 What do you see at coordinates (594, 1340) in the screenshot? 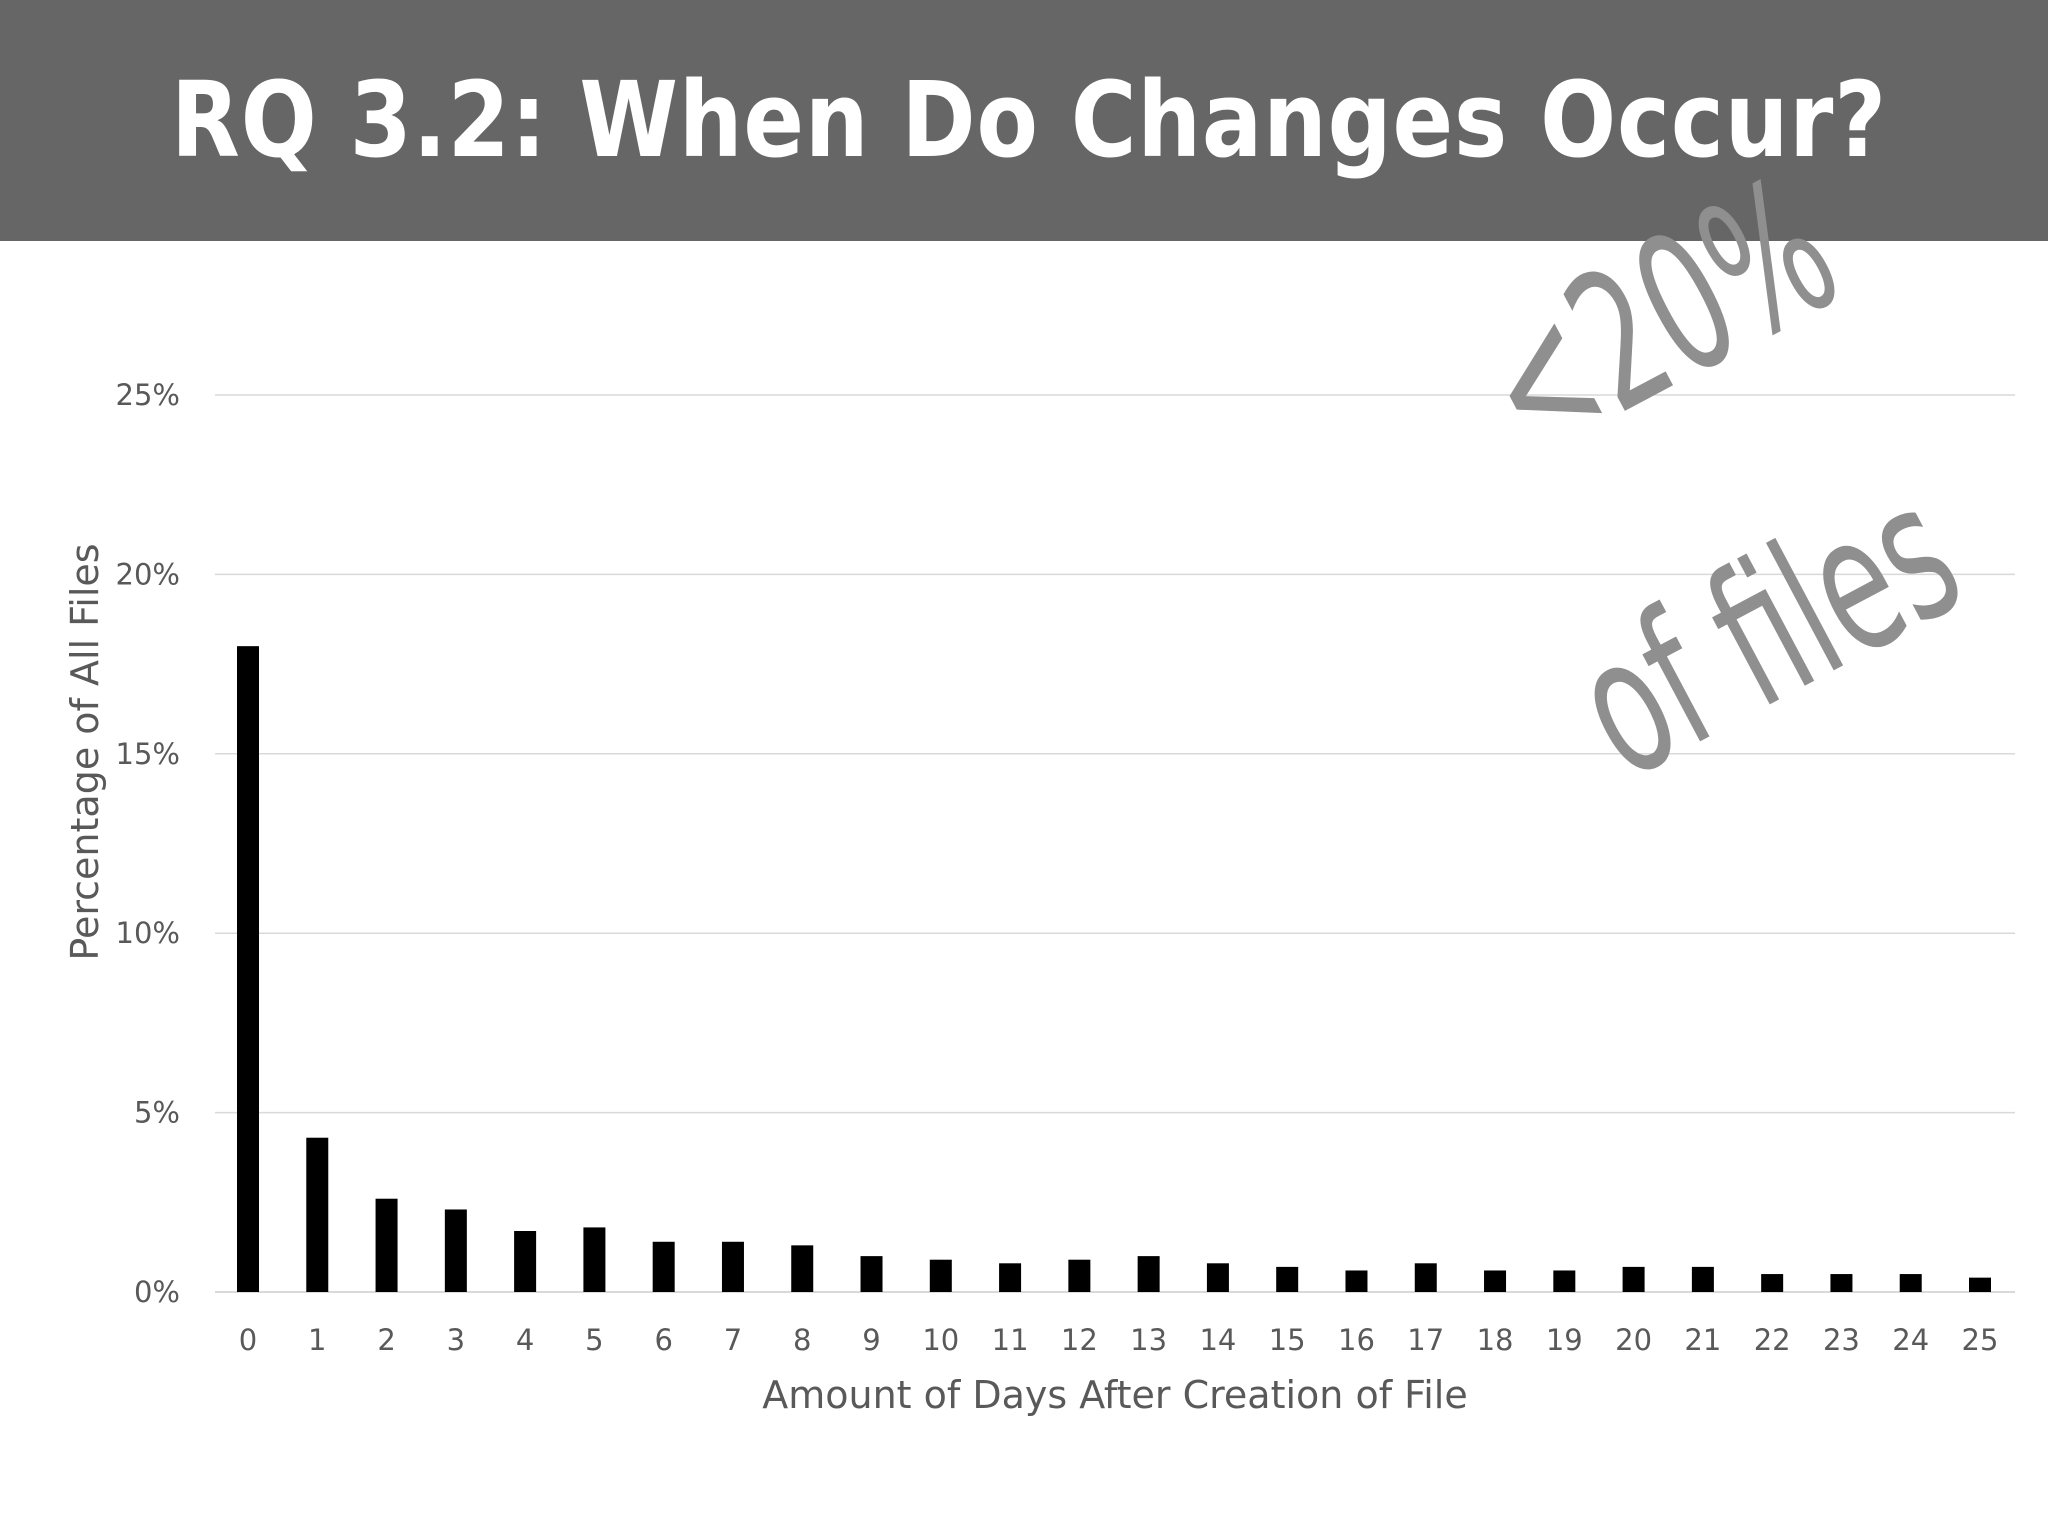
I see `x-tick-label: 5` at bounding box center [594, 1340].